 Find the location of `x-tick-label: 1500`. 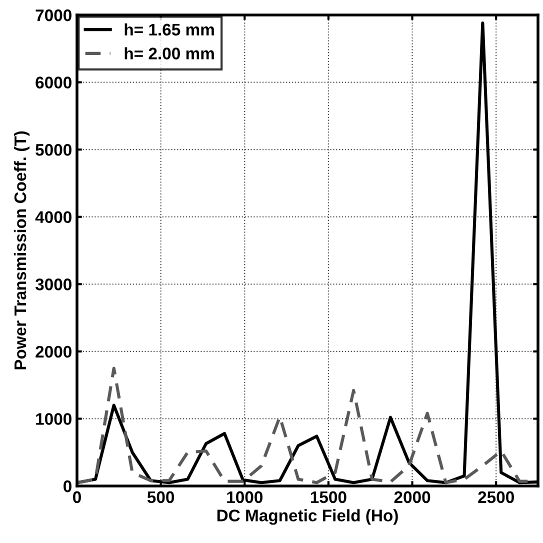

x-tick-label: 1500 is located at coordinates (328, 497).